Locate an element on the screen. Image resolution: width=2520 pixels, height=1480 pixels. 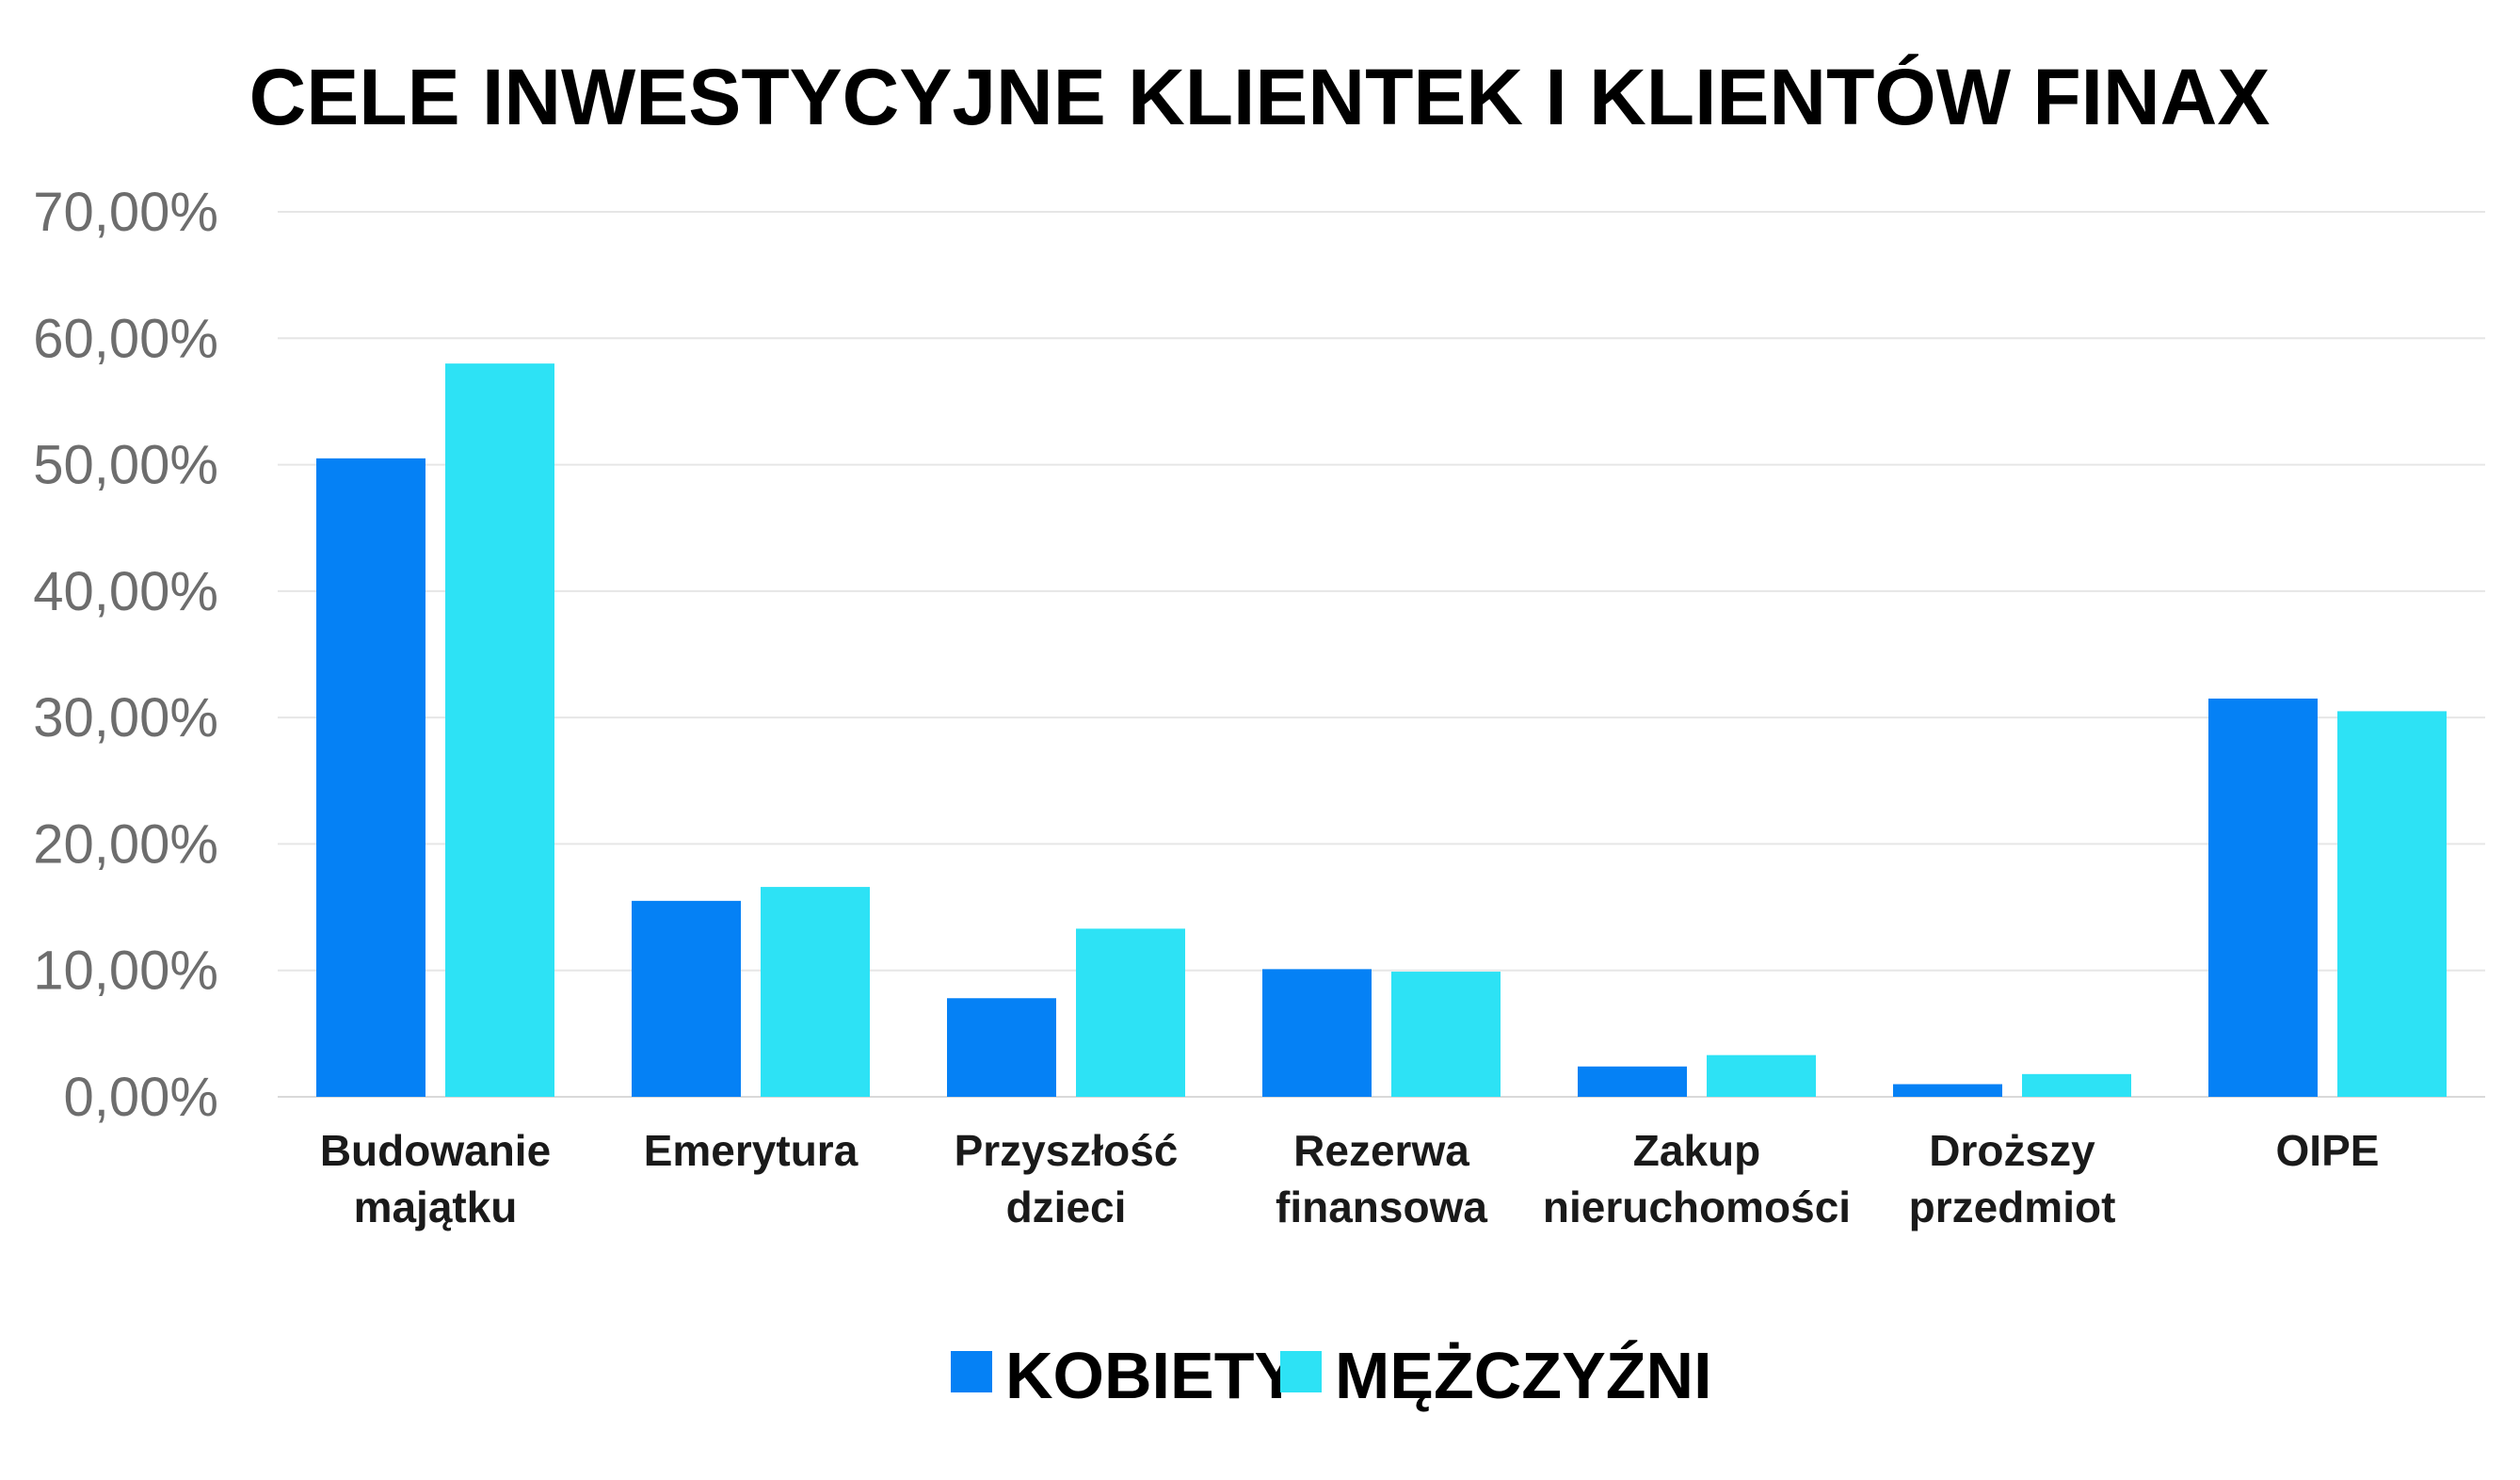
x-tick-label: nieruchomości is located at coordinates (1697, 1206).